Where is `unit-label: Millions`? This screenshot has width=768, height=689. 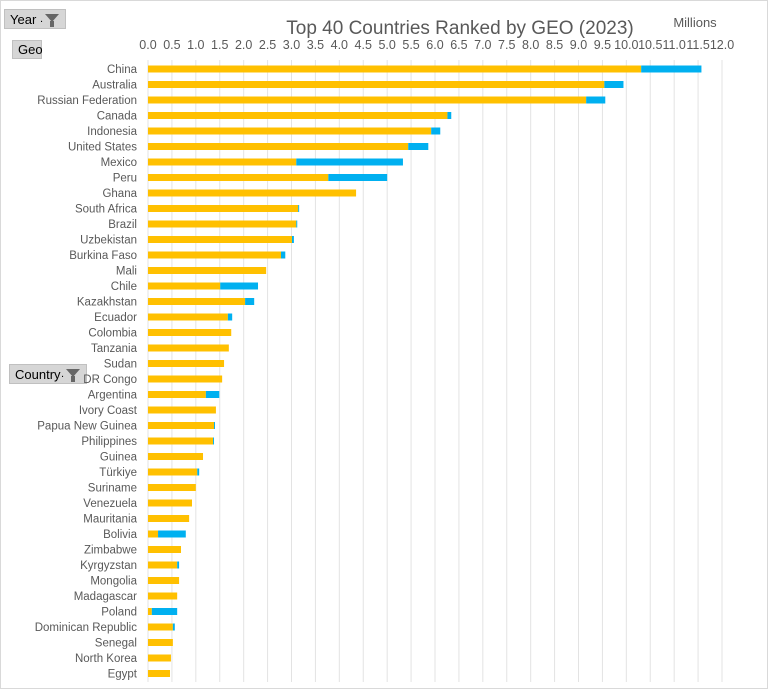 unit-label: Millions is located at coordinates (695, 22).